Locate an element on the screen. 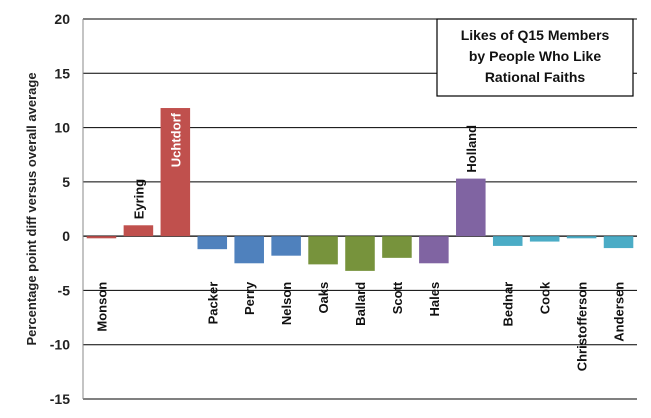 The width and height of the screenshot is (651, 418). bar-label: Eyring is located at coordinates (138, 199).